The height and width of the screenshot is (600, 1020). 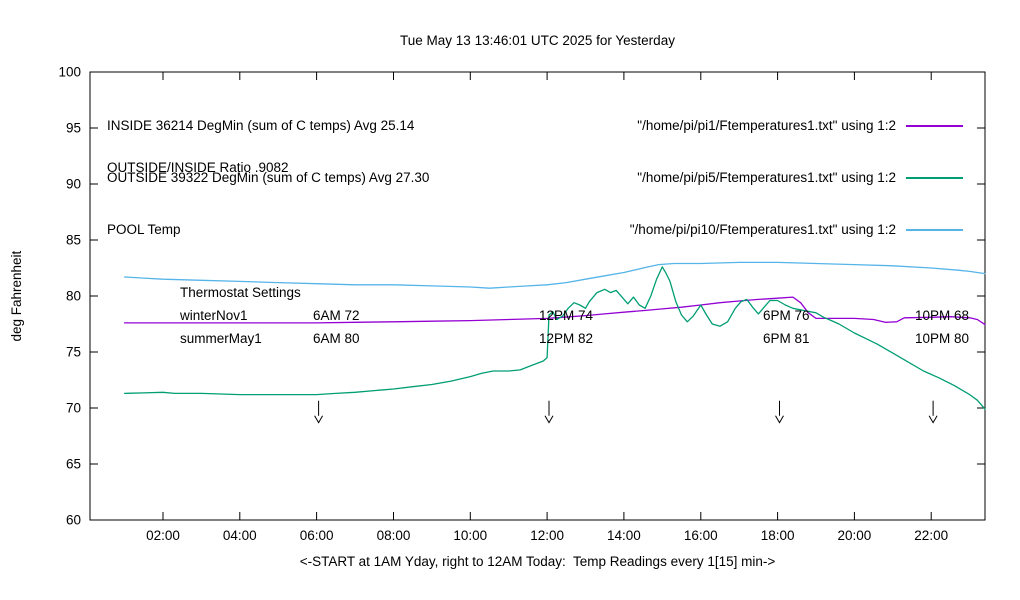 What do you see at coordinates (336, 338) in the screenshot?
I see `thermostat-summer-6am: 6AM 80` at bounding box center [336, 338].